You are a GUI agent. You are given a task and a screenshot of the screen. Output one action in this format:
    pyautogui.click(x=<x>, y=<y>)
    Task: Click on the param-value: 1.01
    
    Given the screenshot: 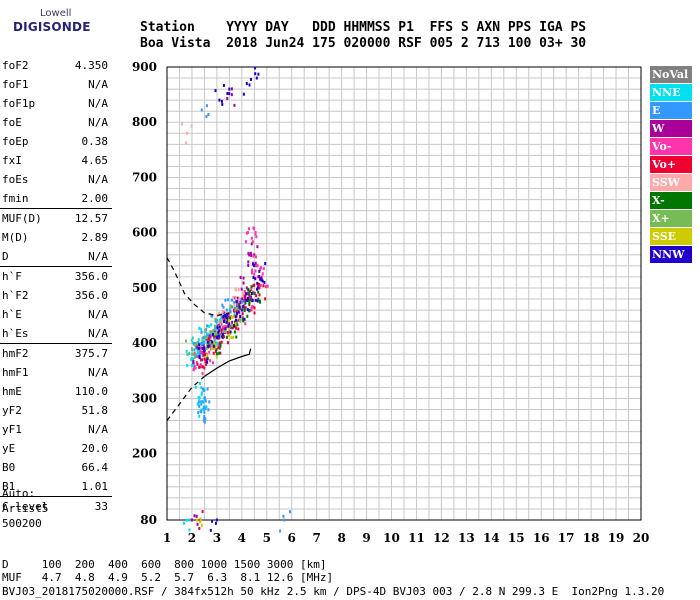 What is the action you would take?
    pyautogui.click(x=95, y=486)
    